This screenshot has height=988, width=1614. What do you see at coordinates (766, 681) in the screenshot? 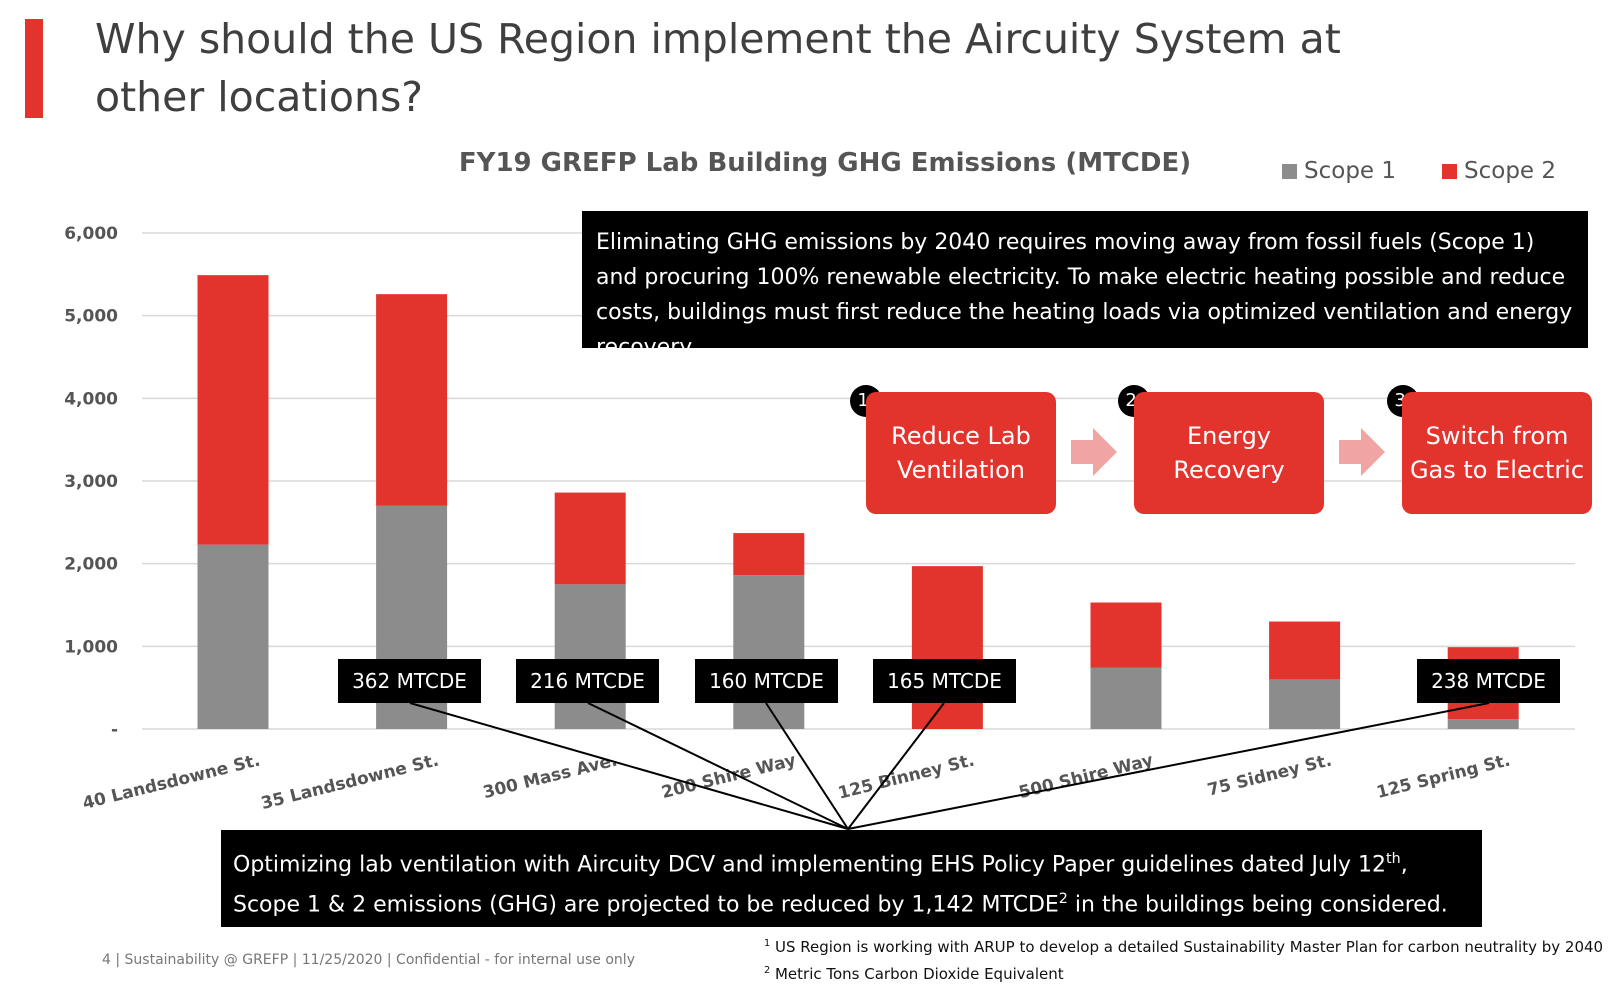
I see `annotation-label-200-shire: 160 MTCDE` at bounding box center [766, 681].